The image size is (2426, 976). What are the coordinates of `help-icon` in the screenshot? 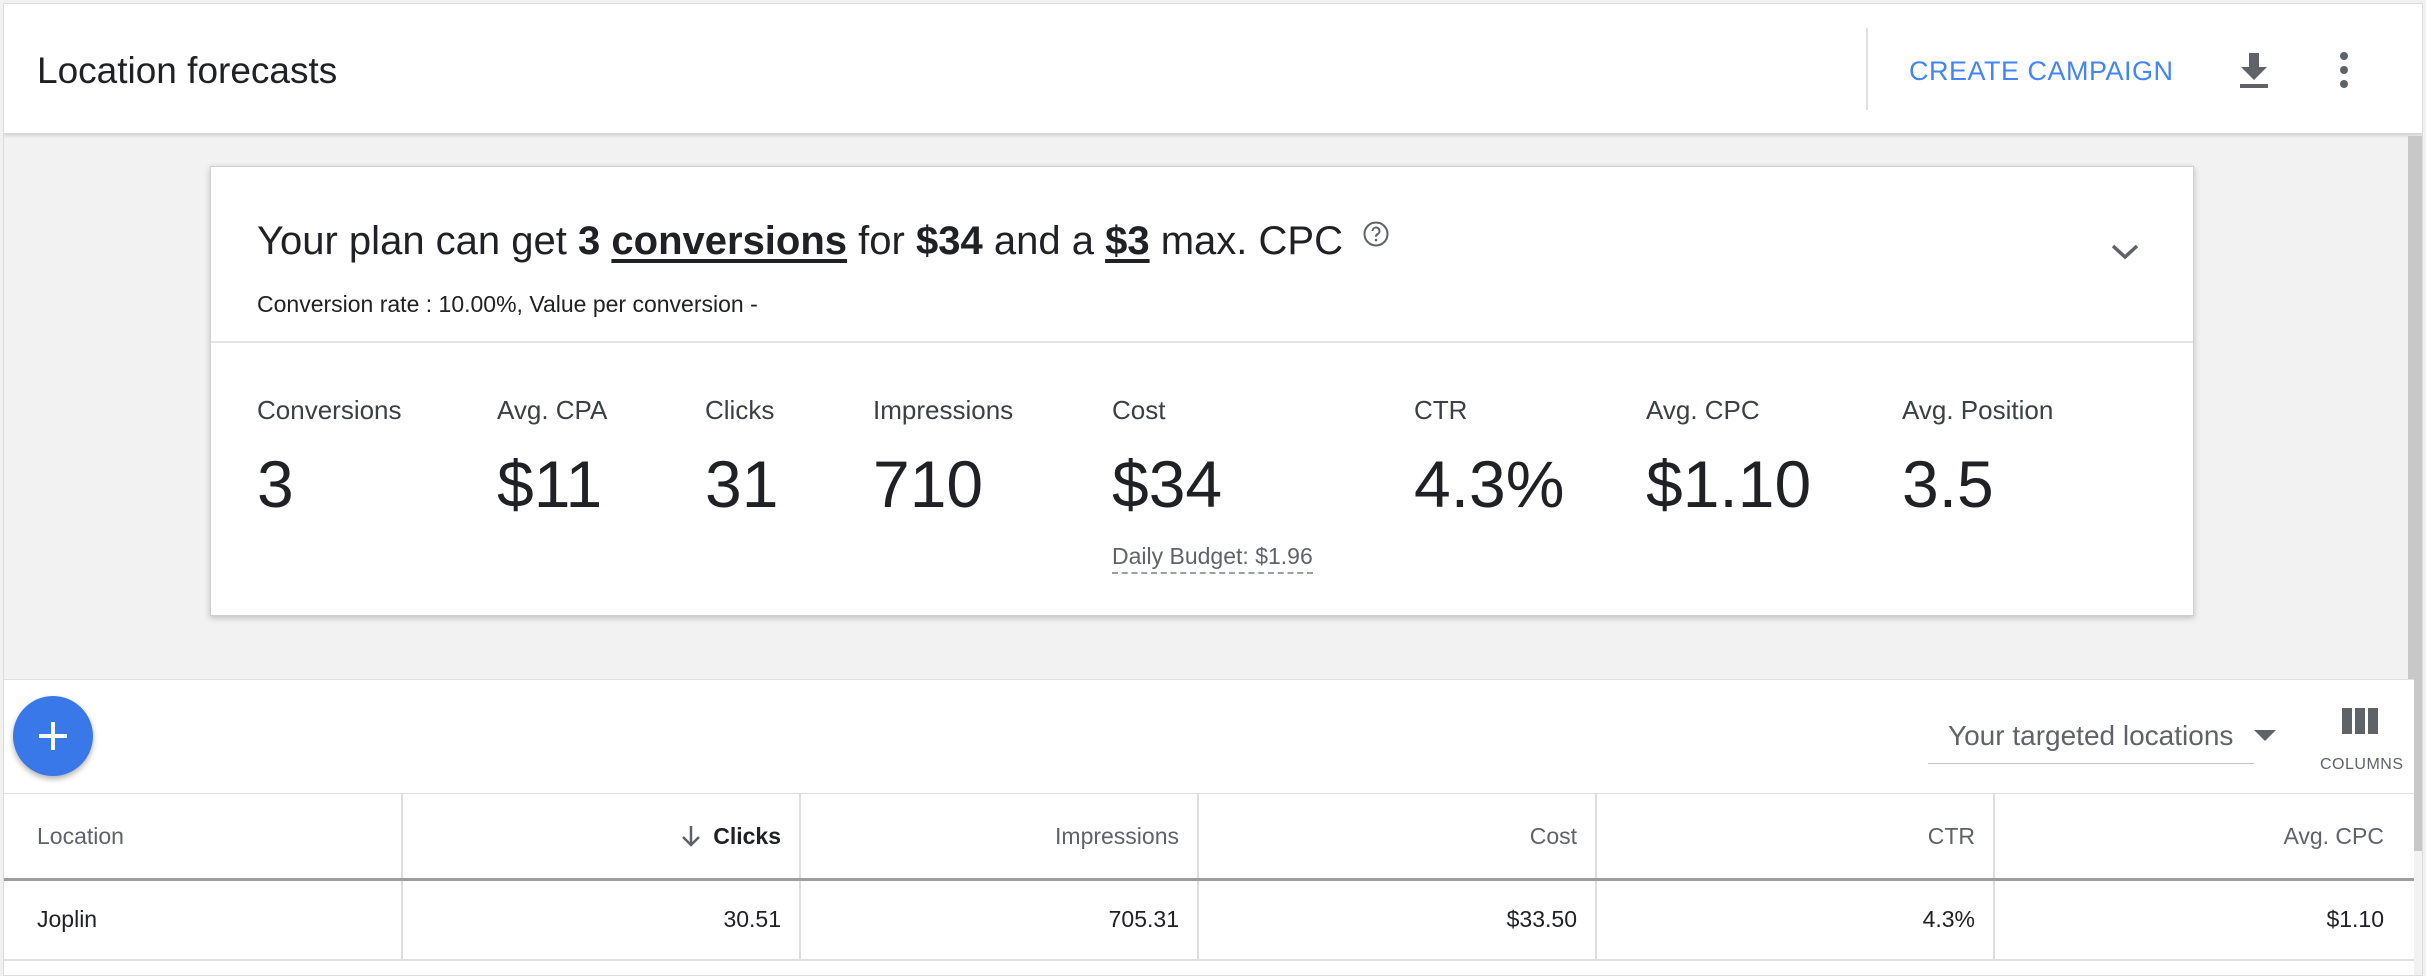 It's located at (1376, 234).